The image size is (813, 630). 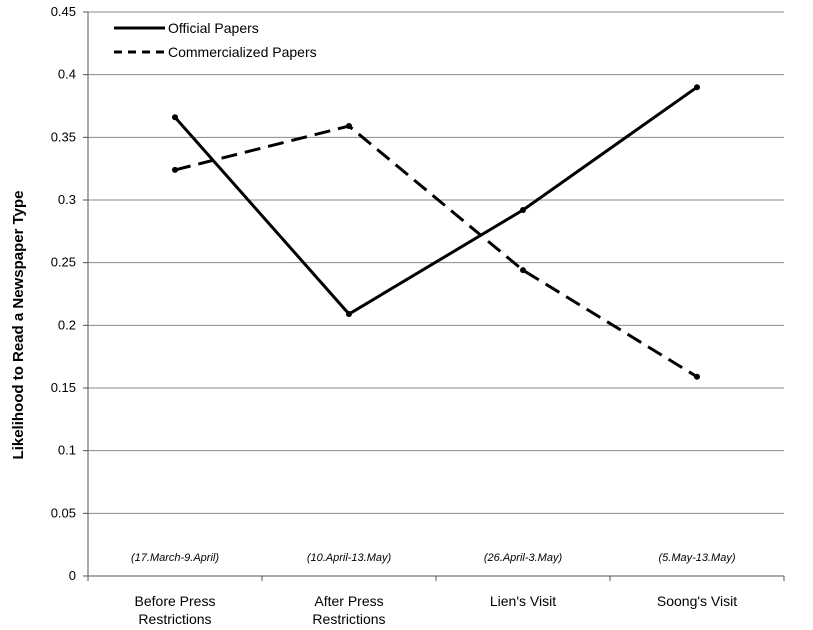 What do you see at coordinates (67, 74) in the screenshot?
I see `y-tick-label: 0.4` at bounding box center [67, 74].